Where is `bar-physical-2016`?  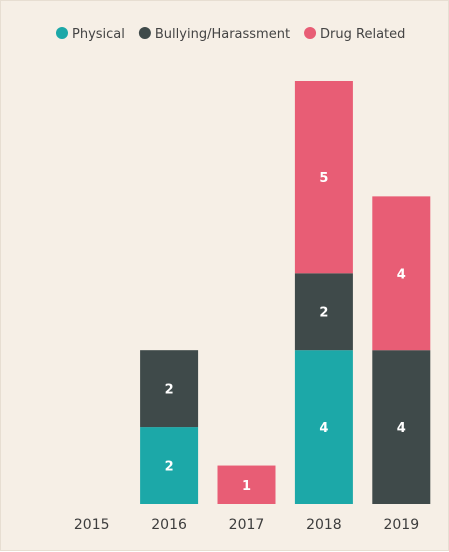 bar-physical-2016 is located at coordinates (169, 465).